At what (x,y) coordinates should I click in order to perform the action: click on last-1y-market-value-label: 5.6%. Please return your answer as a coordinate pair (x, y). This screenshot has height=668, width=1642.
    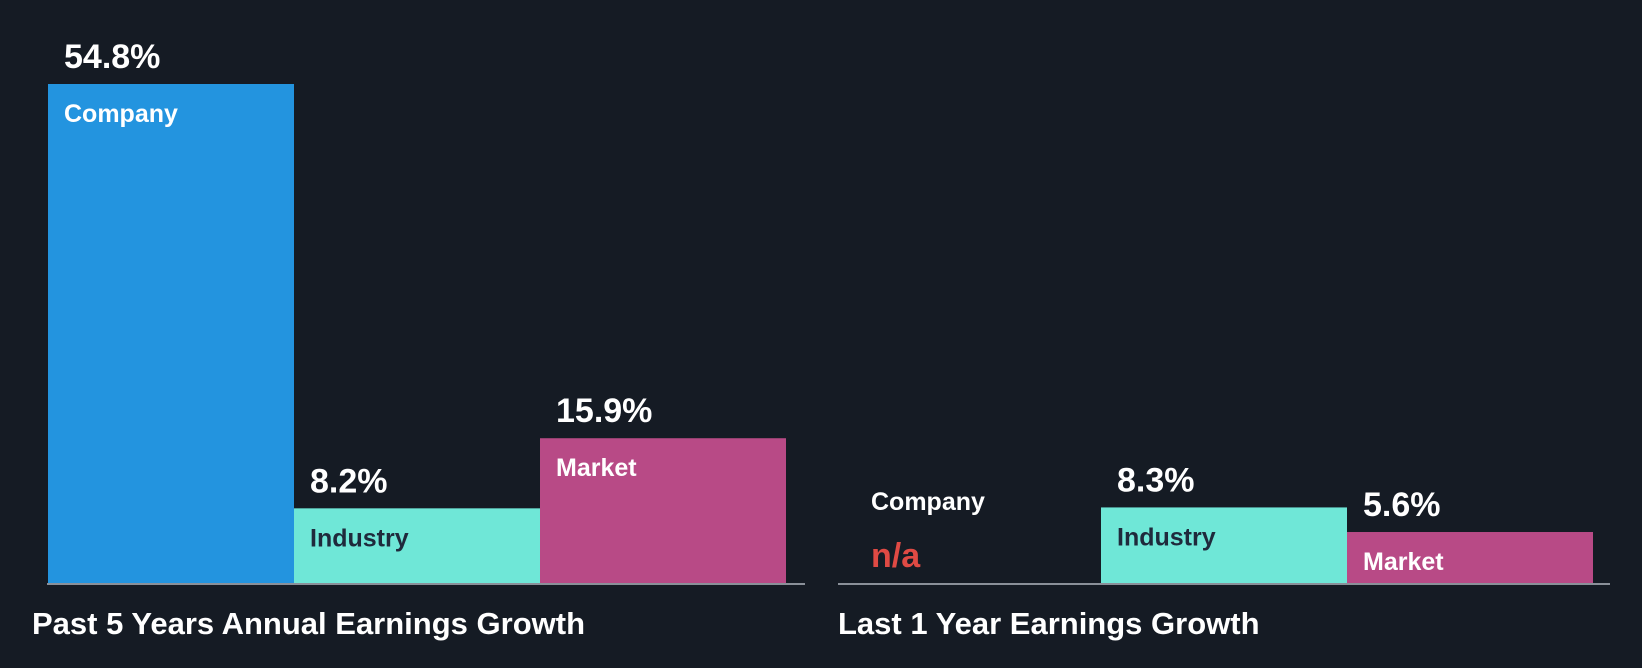
    Looking at the image, I should click on (1402, 505).